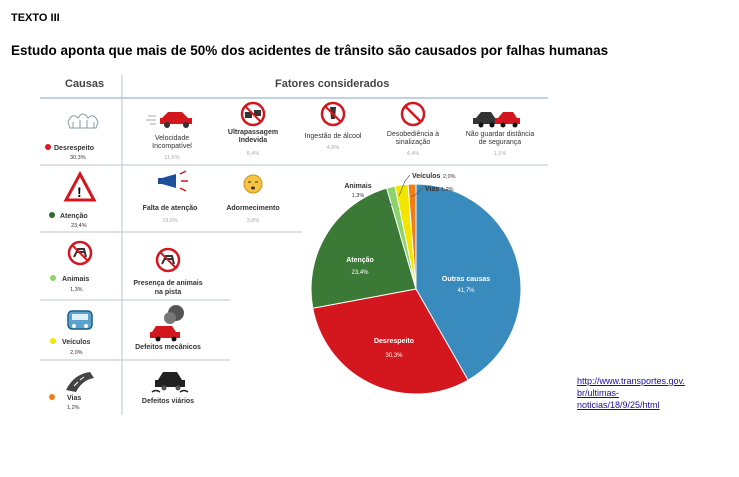 Image resolution: width=739 pixels, height=477 pixels. What do you see at coordinates (618, 405) in the screenshot?
I see `source-line: noticias/18/9/25/html` at bounding box center [618, 405].